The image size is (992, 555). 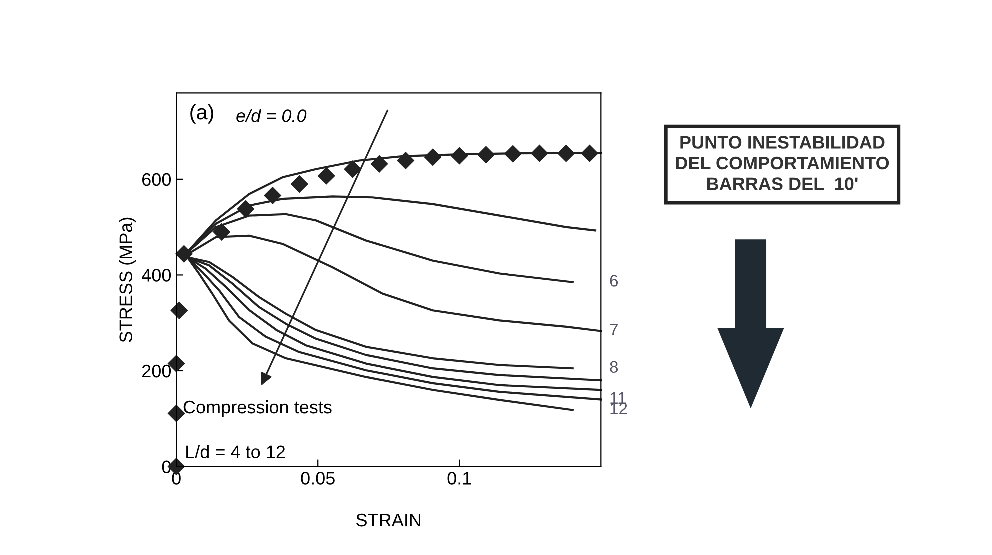 What do you see at coordinates (236, 452) in the screenshot?
I see `annotation: L/d = 4 to 12` at bounding box center [236, 452].